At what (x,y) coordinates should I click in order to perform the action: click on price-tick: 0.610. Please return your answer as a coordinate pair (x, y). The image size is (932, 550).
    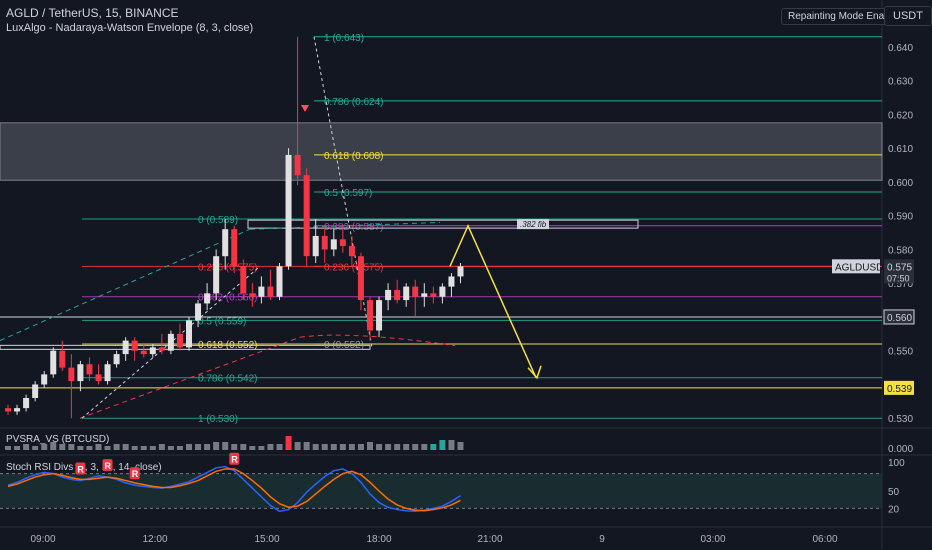
    Looking at the image, I should click on (900, 149).